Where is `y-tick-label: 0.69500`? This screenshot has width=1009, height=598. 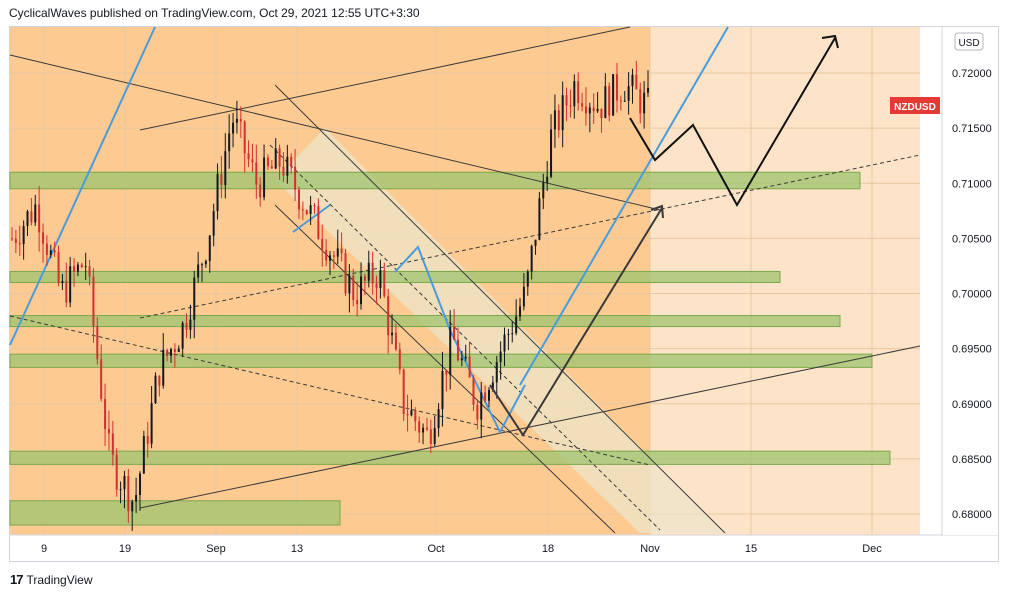
y-tick-label: 0.69500 is located at coordinates (972, 350).